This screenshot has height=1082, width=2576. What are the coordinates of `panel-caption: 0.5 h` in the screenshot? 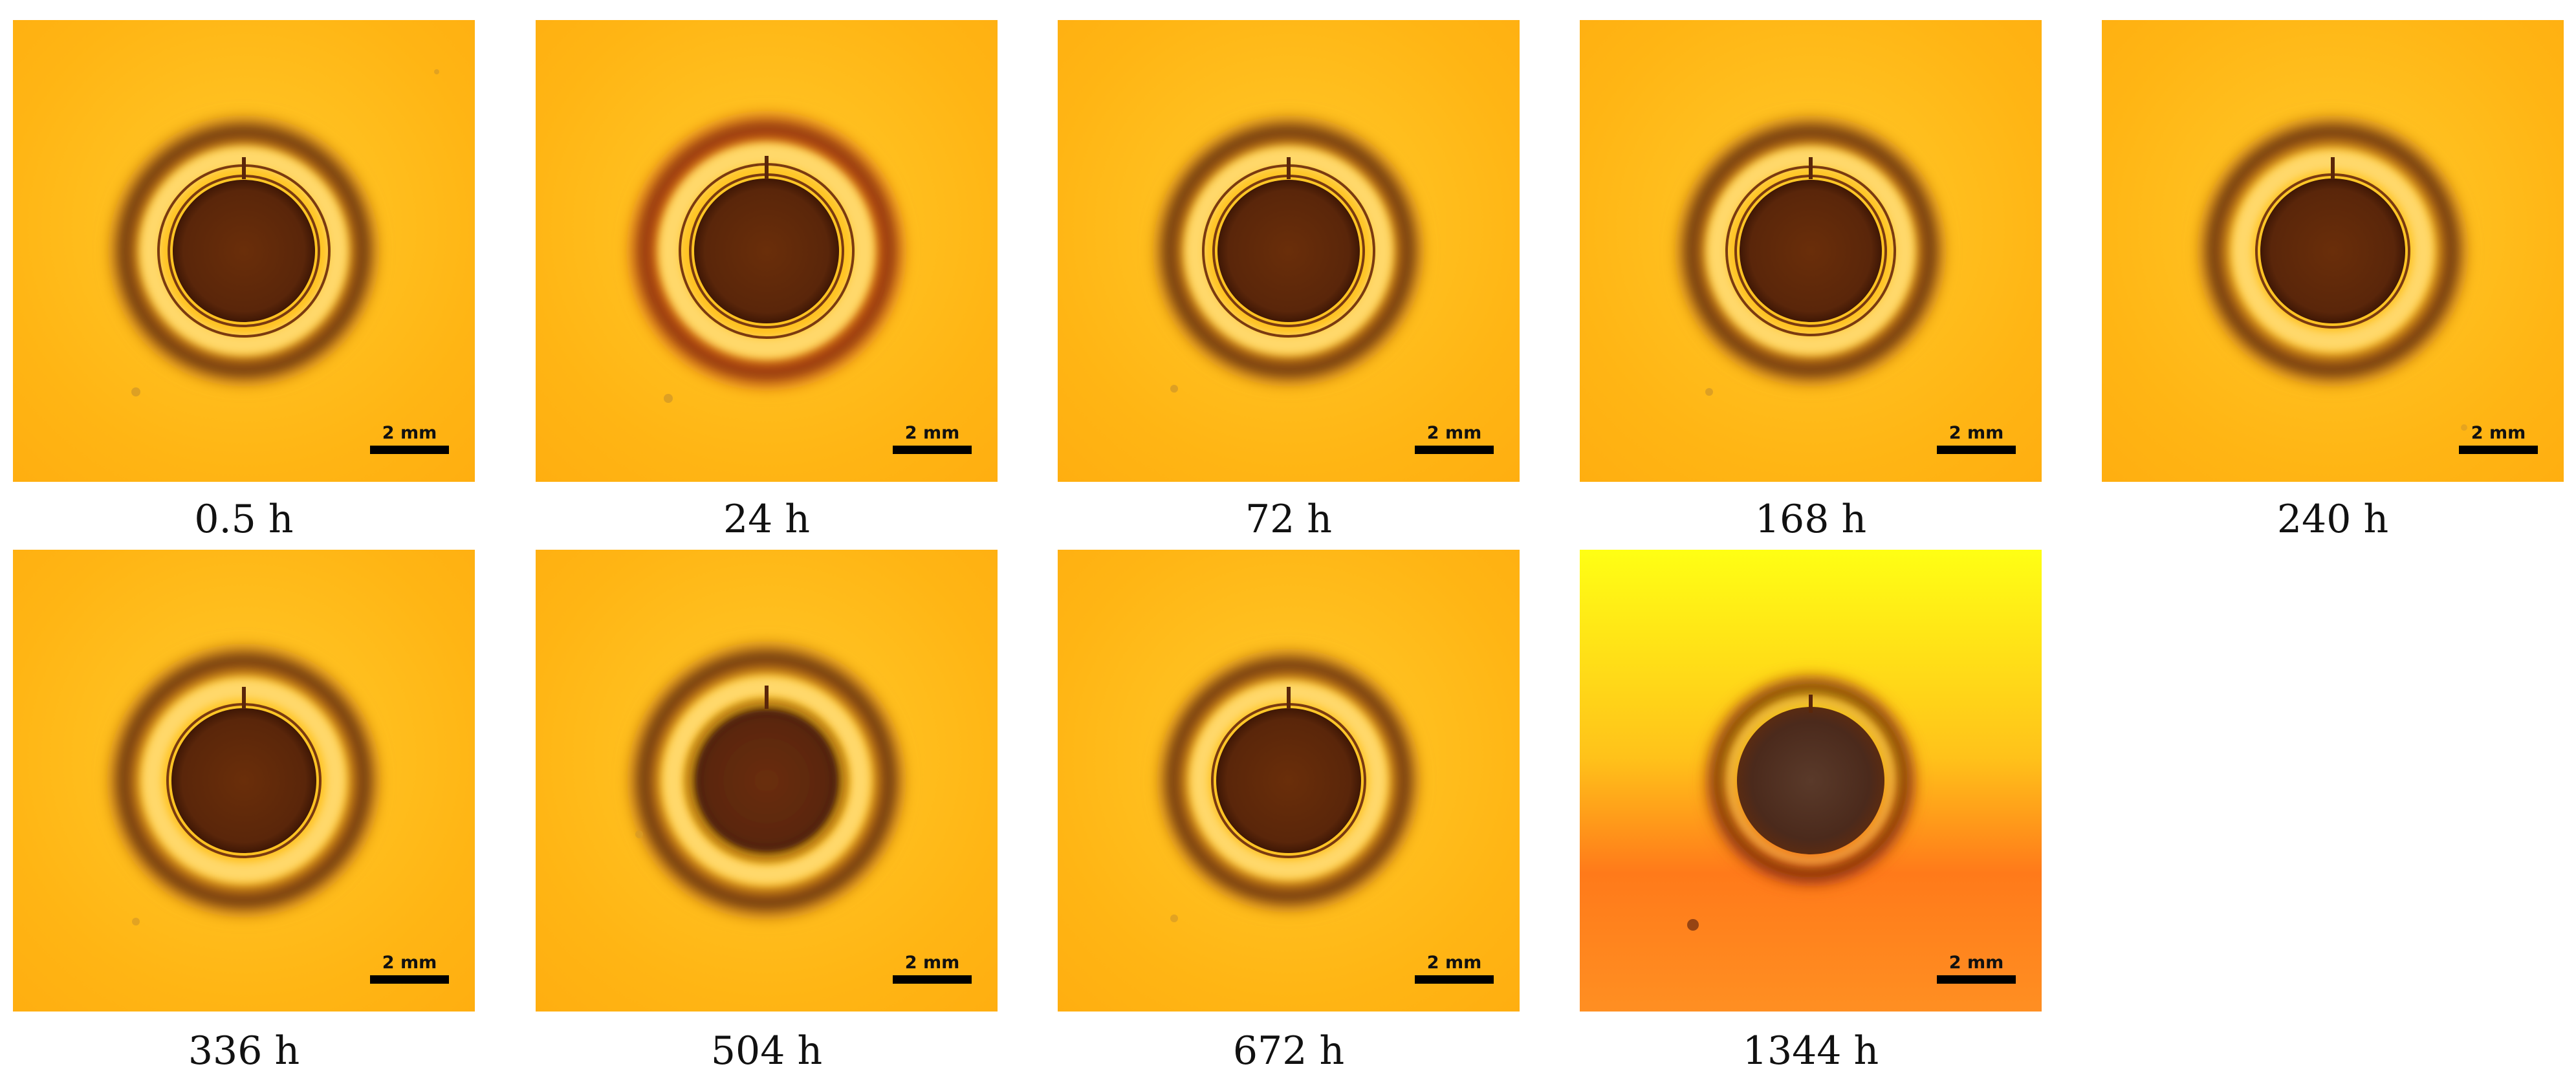 It's located at (244, 519).